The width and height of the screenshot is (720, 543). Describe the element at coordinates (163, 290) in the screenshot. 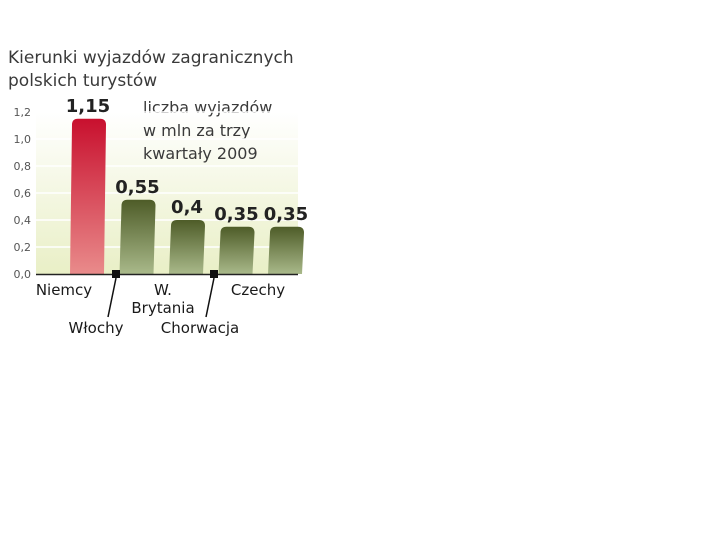

I see `category-label-line: W.` at that location.